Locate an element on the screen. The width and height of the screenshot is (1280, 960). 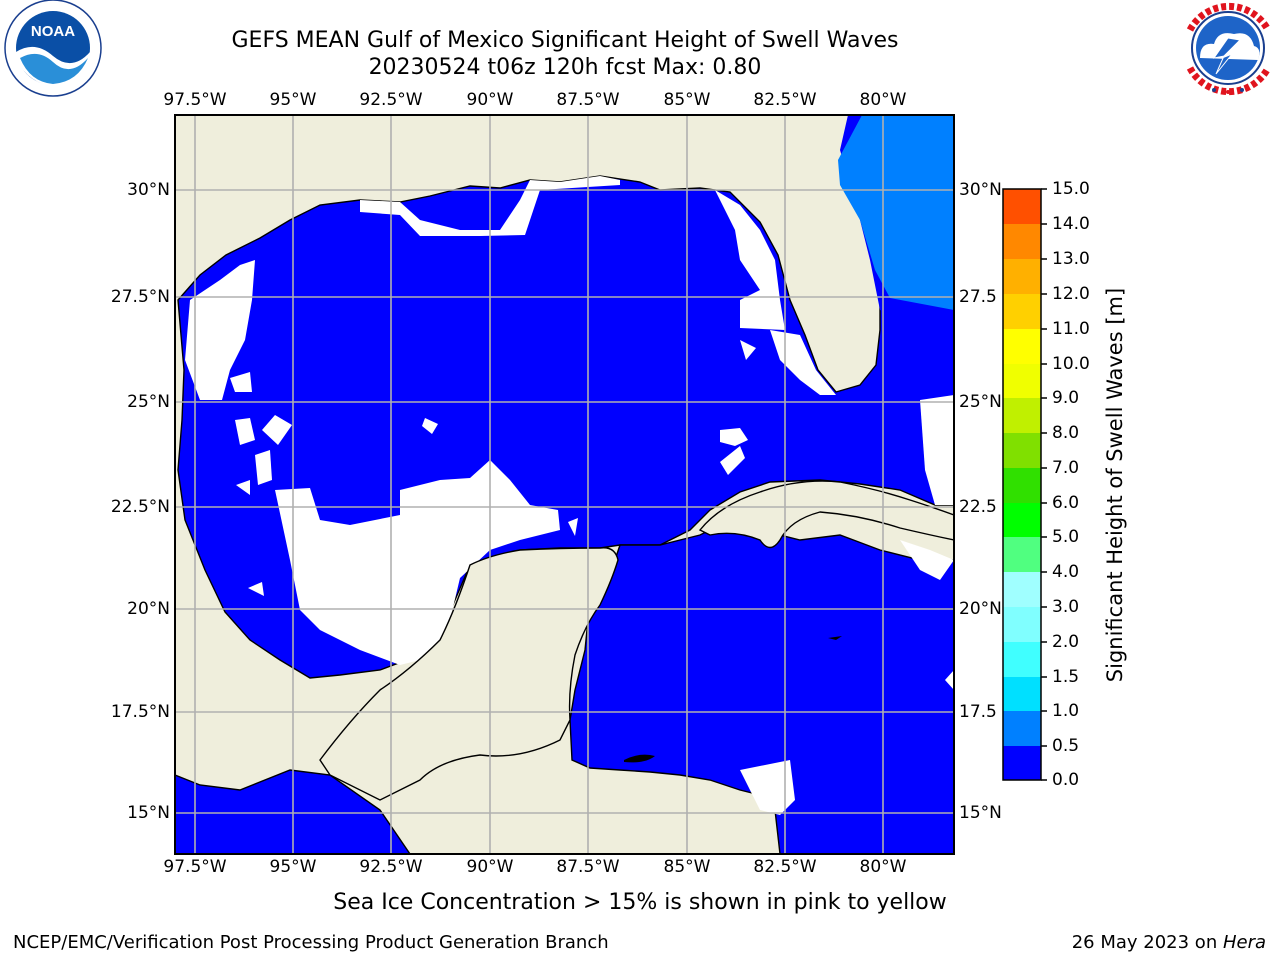
jamaica is located at coordinates (639, 758).